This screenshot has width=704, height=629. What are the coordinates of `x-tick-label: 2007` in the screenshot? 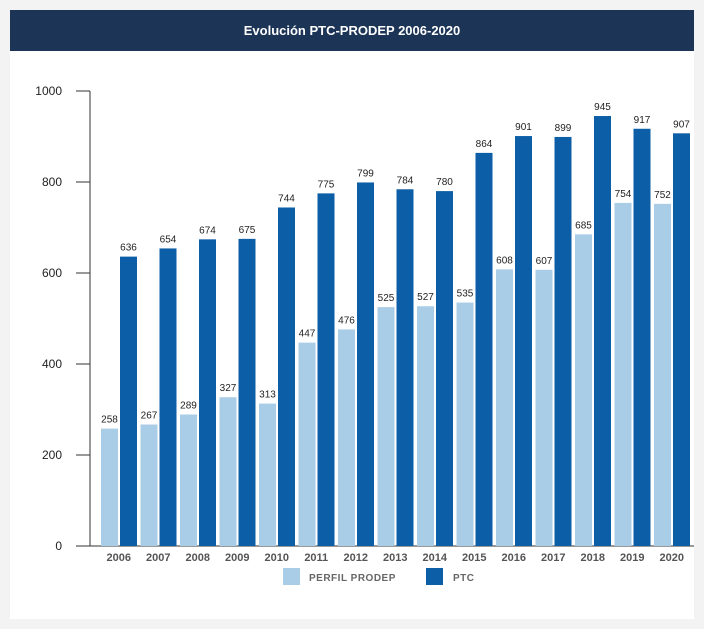 It's located at (158, 558).